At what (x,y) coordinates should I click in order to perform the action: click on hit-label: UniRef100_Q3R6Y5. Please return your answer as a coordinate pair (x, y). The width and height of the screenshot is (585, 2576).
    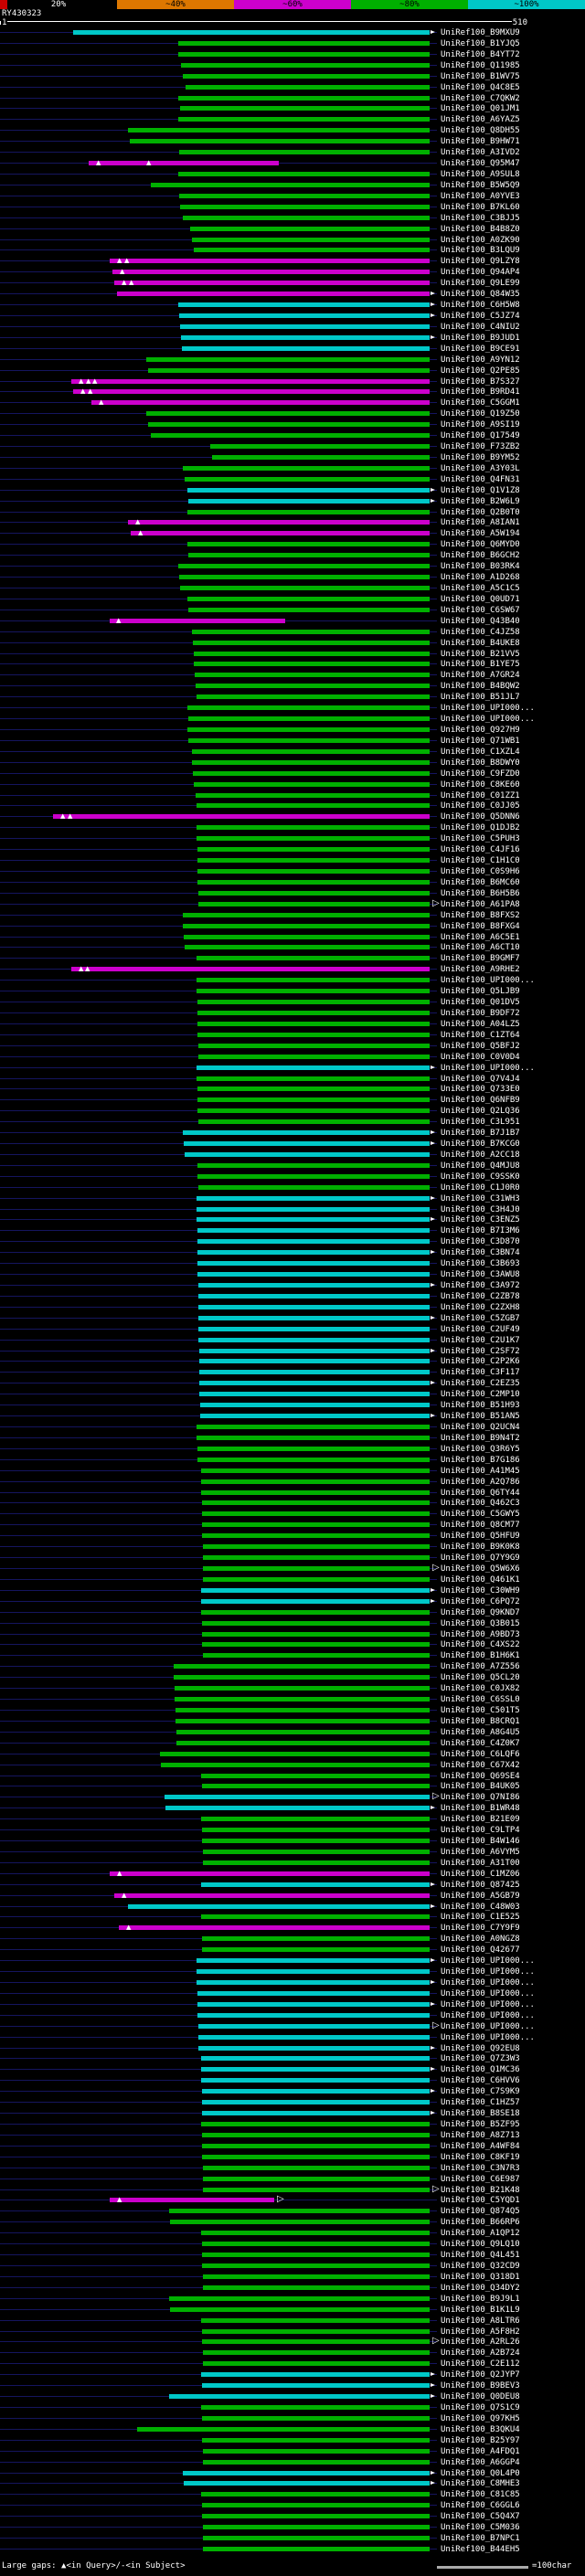
    Looking at the image, I should click on (481, 1449).